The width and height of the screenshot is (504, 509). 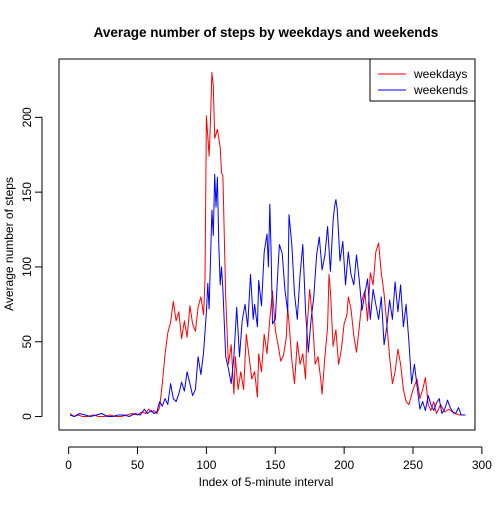 What do you see at coordinates (440, 90) in the screenshot?
I see `legend-label-weekends: weekends` at bounding box center [440, 90].